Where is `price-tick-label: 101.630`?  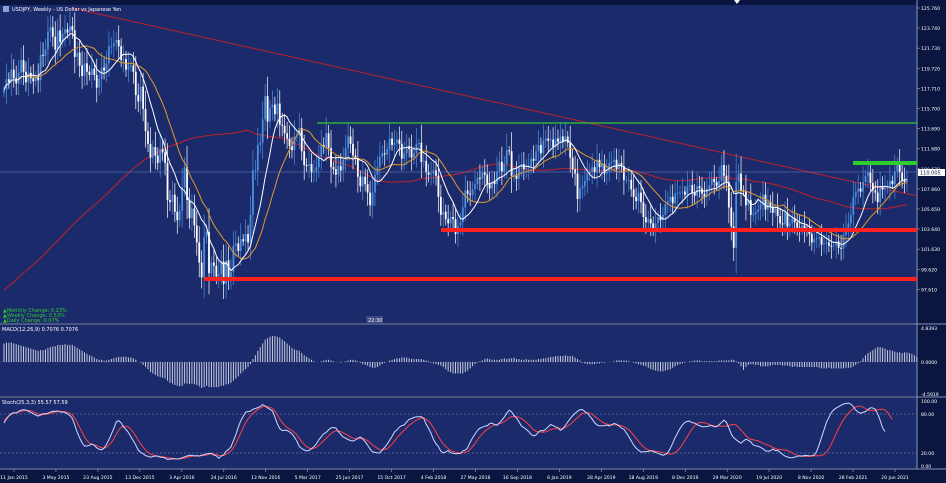
price-tick-label: 101.630 is located at coordinates (930, 250).